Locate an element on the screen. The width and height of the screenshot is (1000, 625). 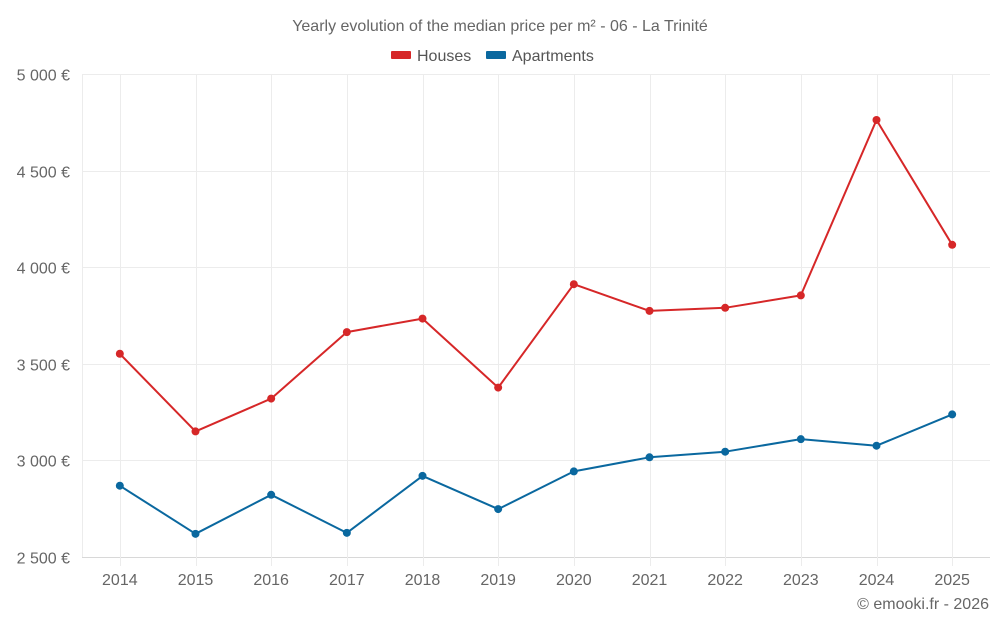
credit-text: © emooki.fr - 2026 is located at coordinates (923, 604).